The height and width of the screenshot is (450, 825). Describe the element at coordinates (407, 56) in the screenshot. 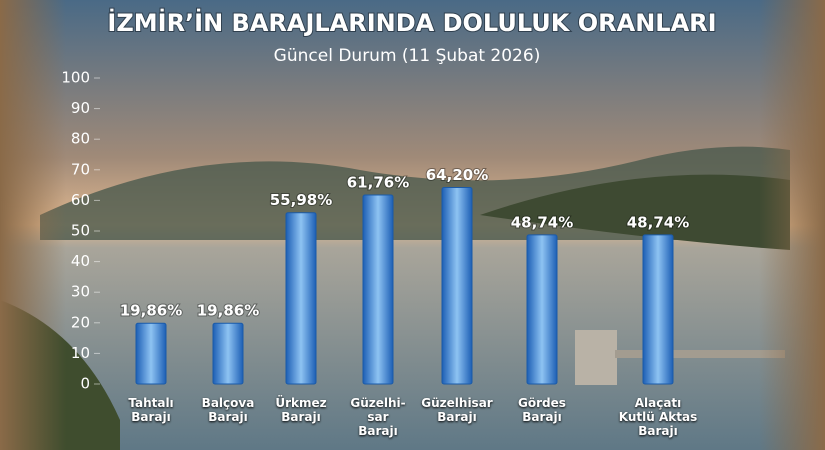

I see `chart-subtitle: Güncel Durum (11 Şubat 2026)` at that location.